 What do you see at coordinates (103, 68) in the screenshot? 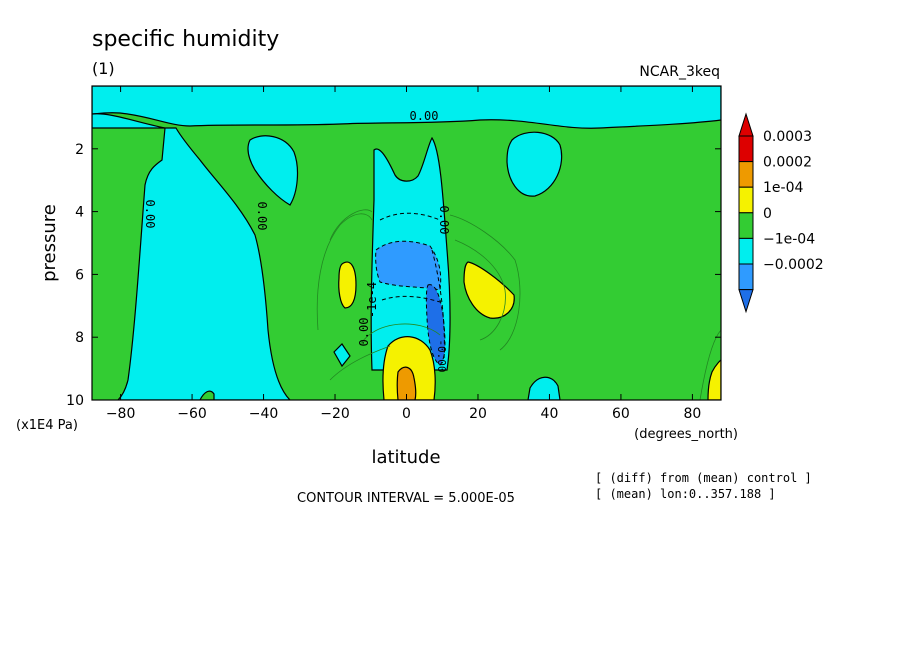
I see `chart-subtitle: (1)` at bounding box center [103, 68].